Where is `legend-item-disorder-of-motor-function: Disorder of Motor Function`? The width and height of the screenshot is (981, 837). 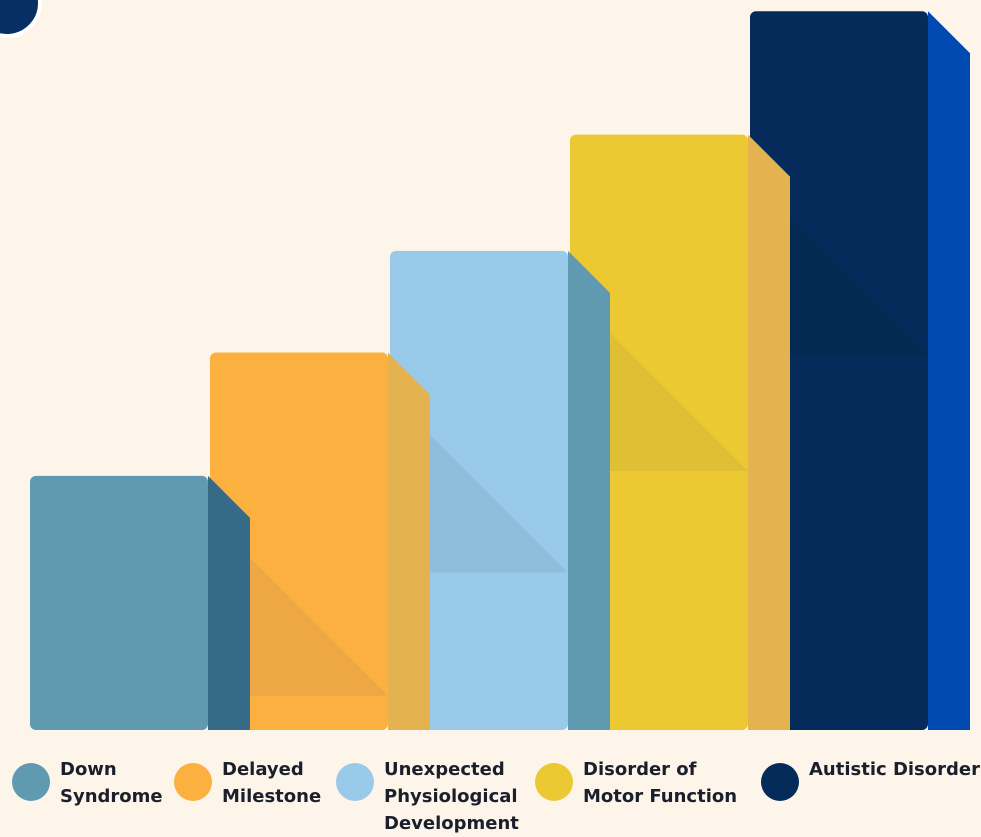
legend-item-disorder-of-motor-function: Disorder of Motor Function is located at coordinates (636, 783).